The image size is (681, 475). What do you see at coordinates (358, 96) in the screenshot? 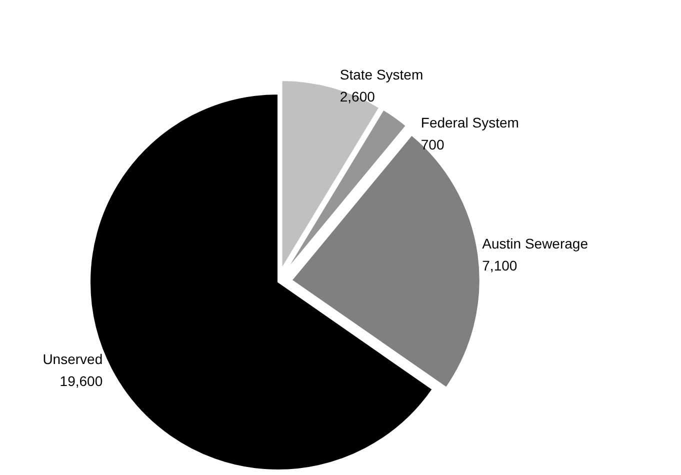
I see `data-label: 2,600` at bounding box center [358, 96].